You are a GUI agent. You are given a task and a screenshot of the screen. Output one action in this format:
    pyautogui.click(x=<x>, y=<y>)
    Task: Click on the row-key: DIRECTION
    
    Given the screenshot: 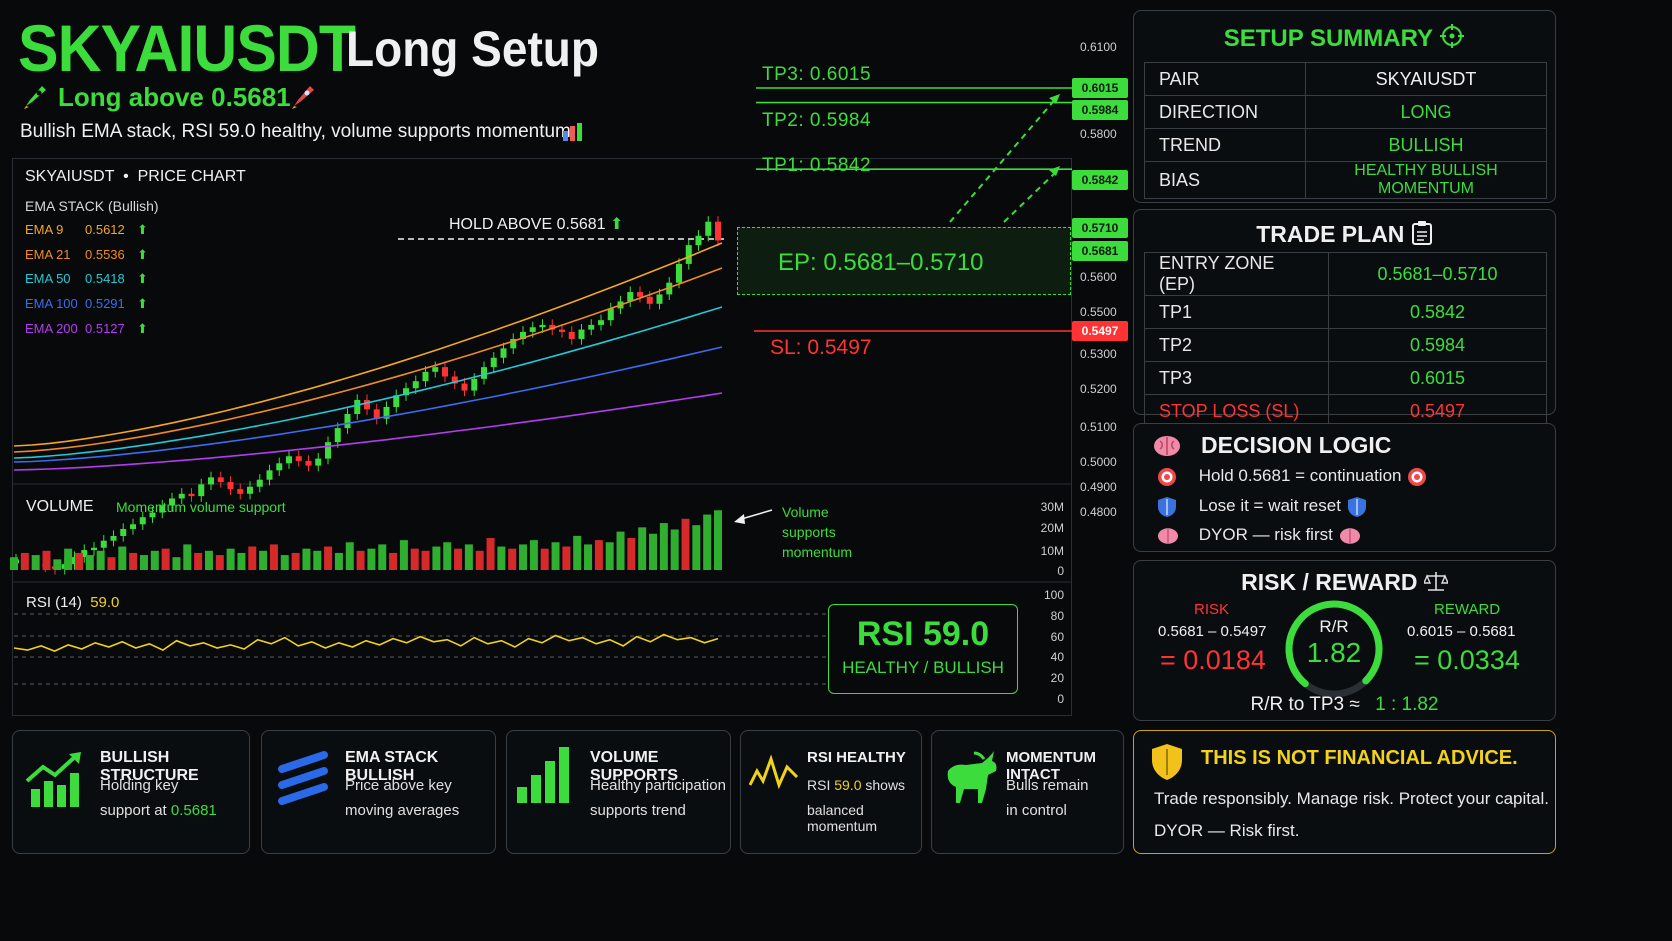 What is the action you would take?
    pyautogui.click(x=1225, y=112)
    